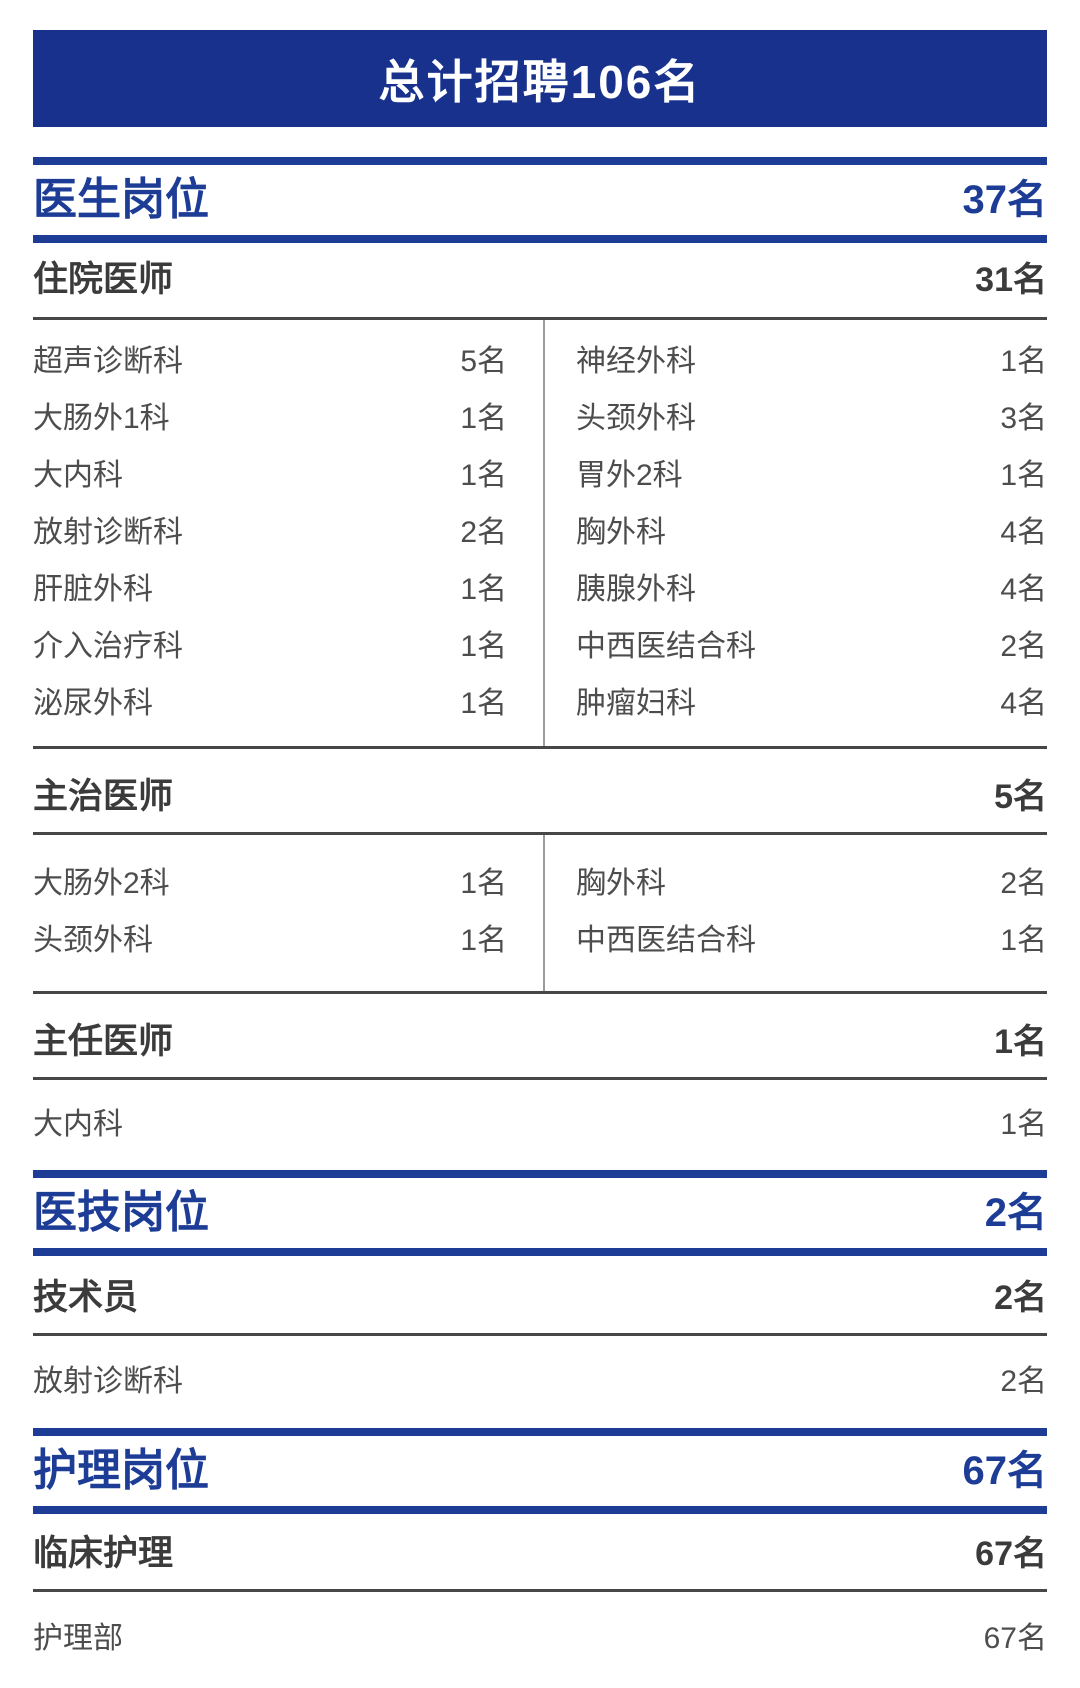  What do you see at coordinates (811, 883) in the screenshot?
I see `table-row: 胸外科 2名` at bounding box center [811, 883].